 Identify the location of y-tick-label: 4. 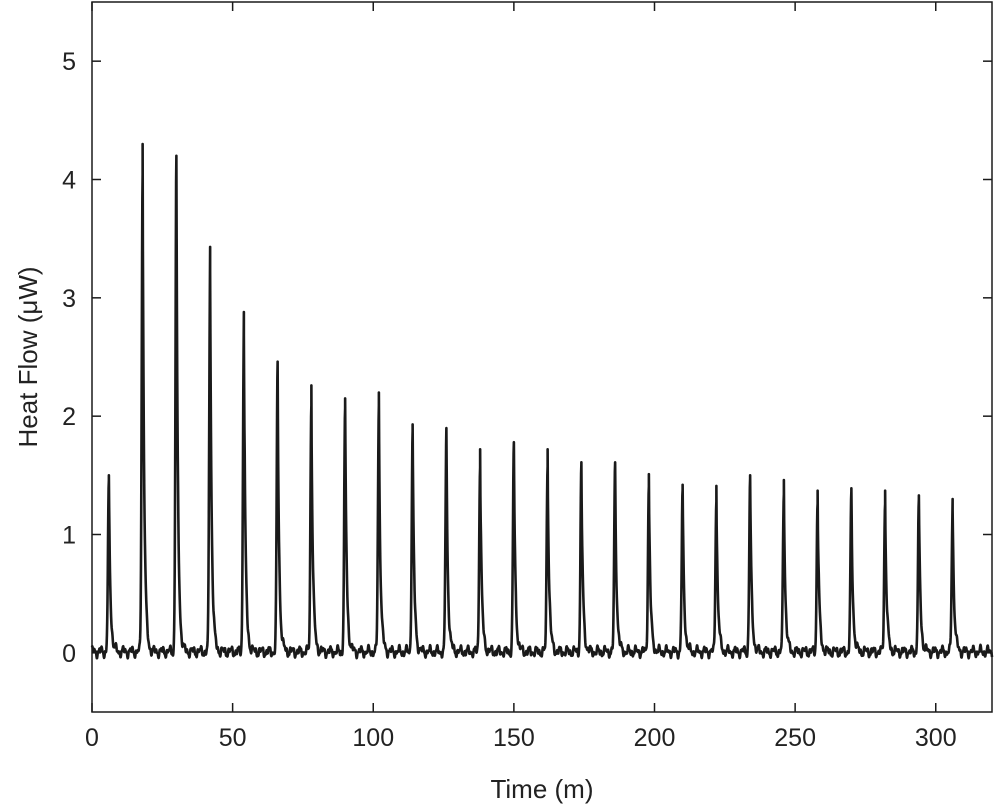
(69, 181).